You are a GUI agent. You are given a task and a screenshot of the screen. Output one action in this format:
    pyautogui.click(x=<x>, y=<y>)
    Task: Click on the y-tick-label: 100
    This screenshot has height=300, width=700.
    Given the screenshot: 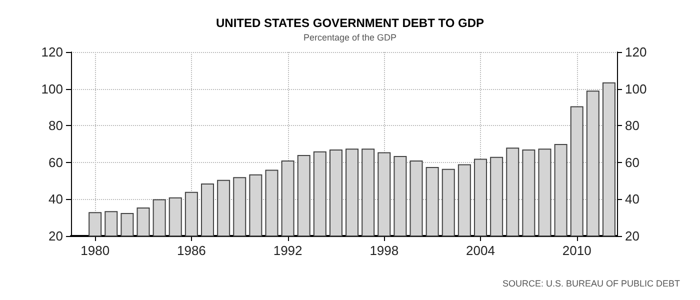 What is the action you would take?
    pyautogui.click(x=52, y=88)
    